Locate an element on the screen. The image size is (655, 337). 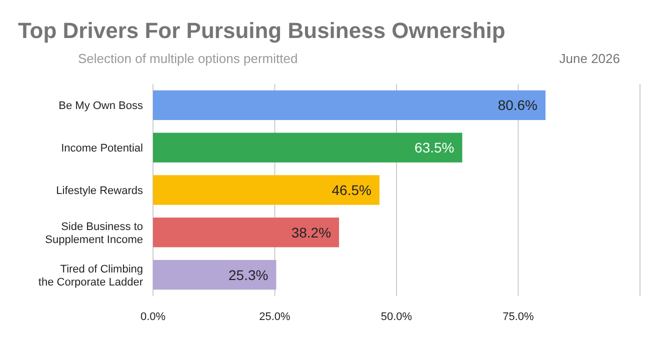
x-tick-label: 75.0% is located at coordinates (518, 317).